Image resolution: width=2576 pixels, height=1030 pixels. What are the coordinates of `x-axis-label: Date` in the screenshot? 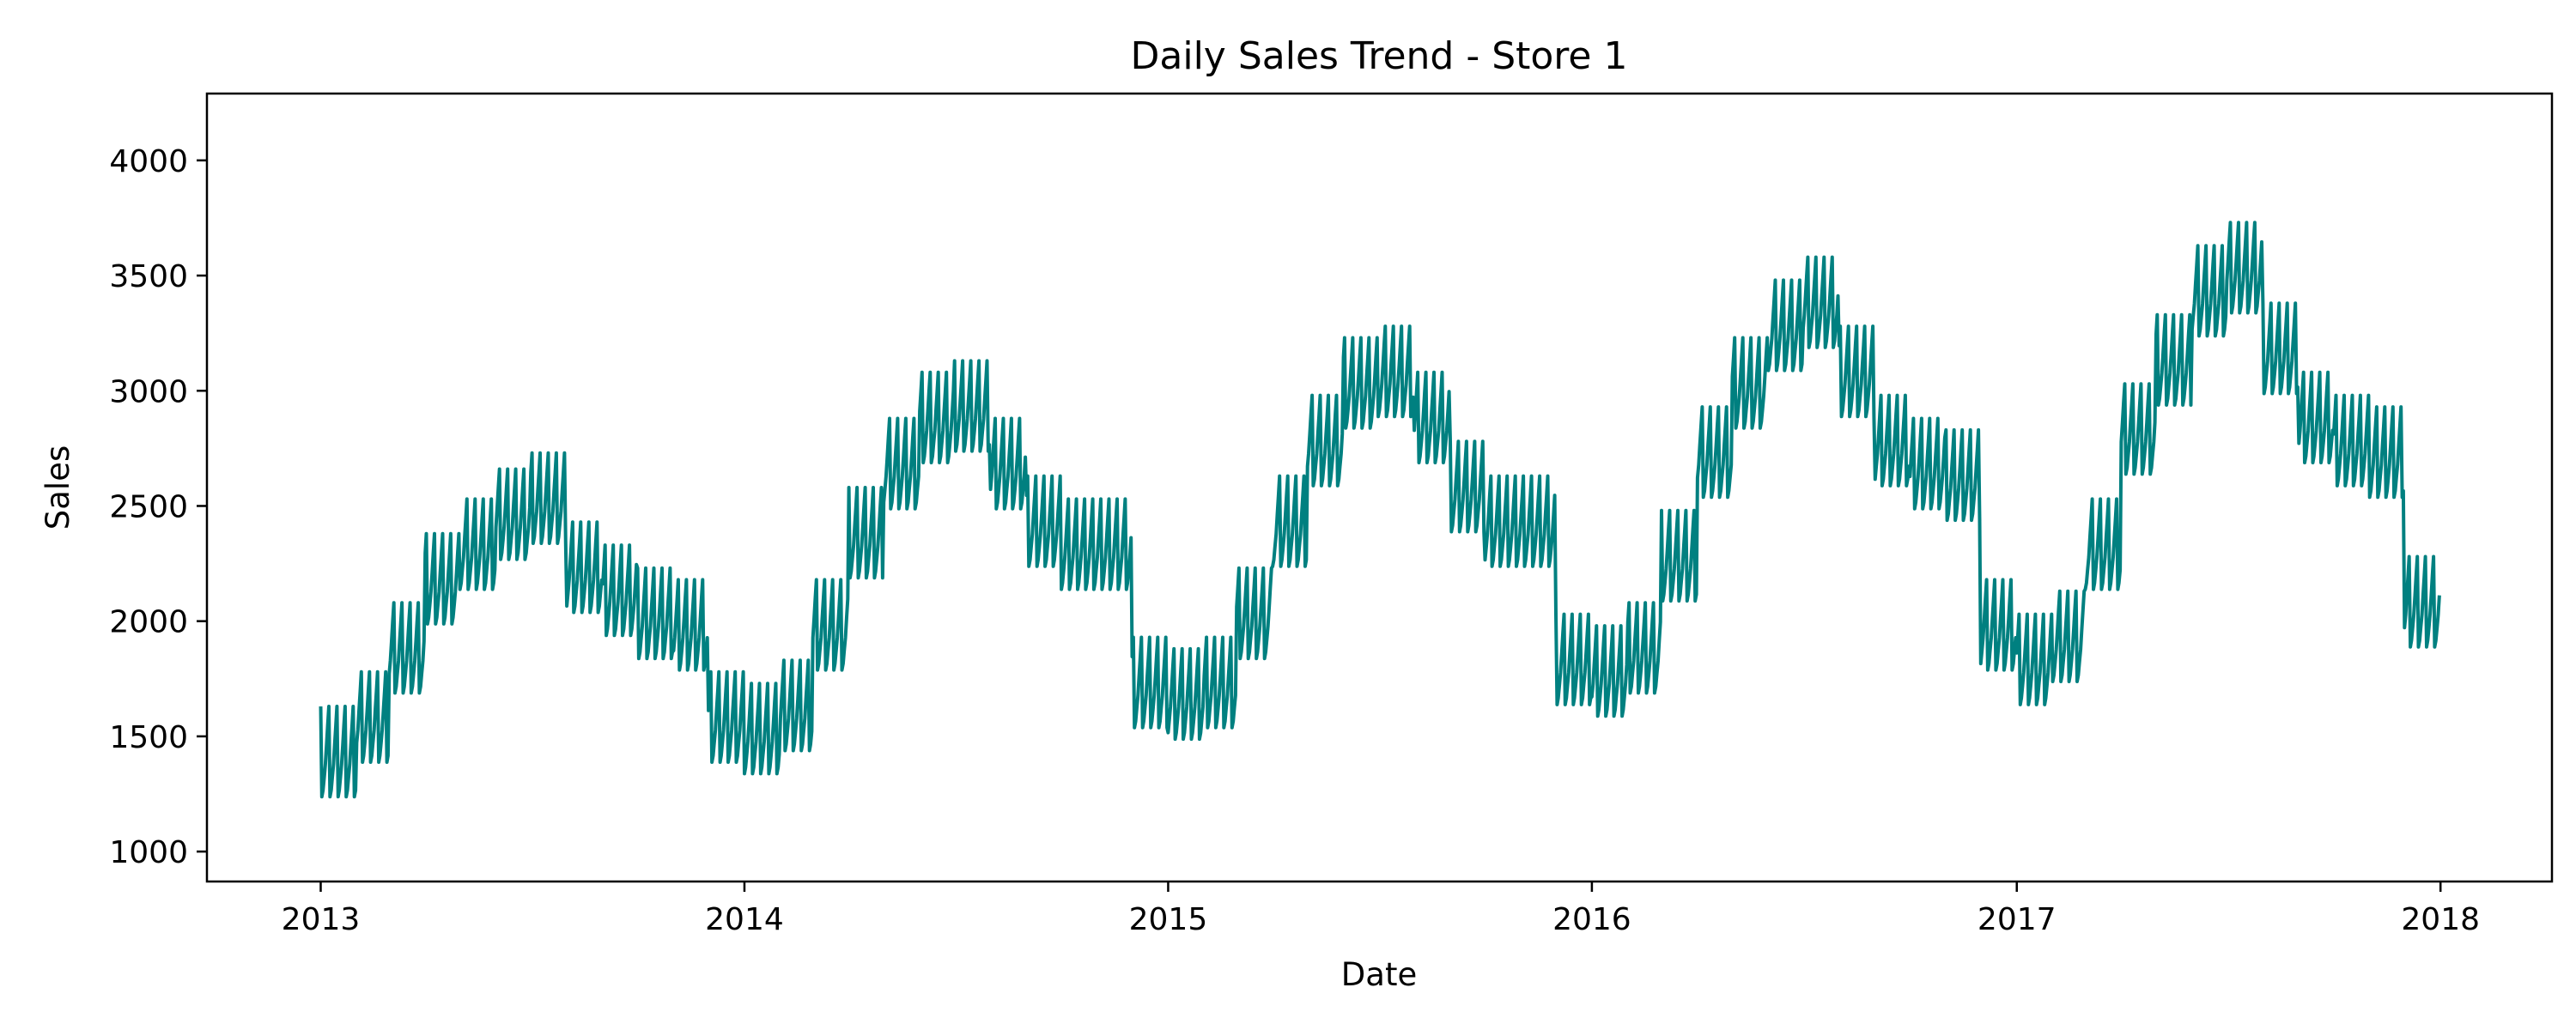 It's located at (1379, 974).